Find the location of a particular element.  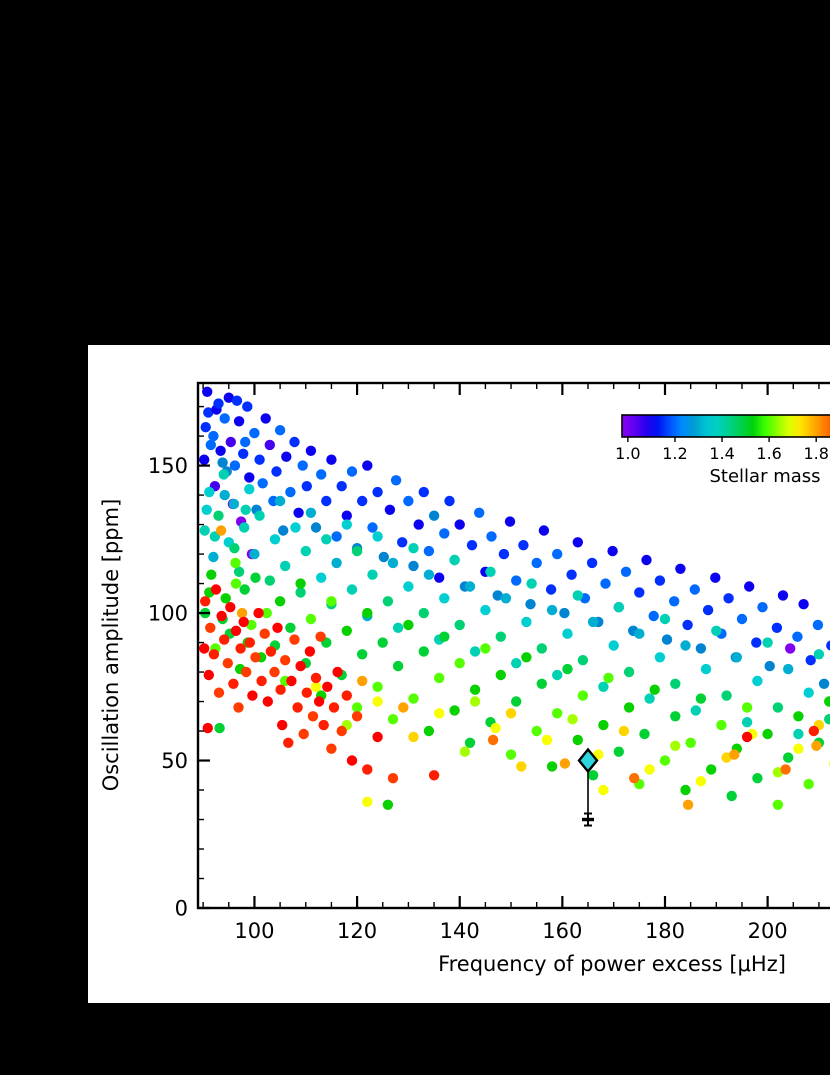

x-tick-label: 200 is located at coordinates (768, 931).